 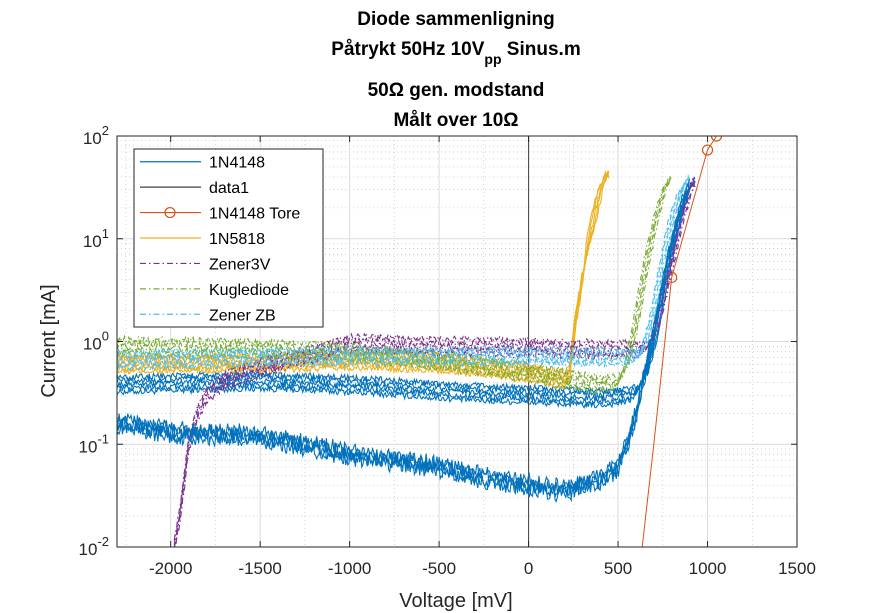 What do you see at coordinates (205, 264) in the screenshot?
I see `legend-entry: Zener3V` at bounding box center [205, 264].